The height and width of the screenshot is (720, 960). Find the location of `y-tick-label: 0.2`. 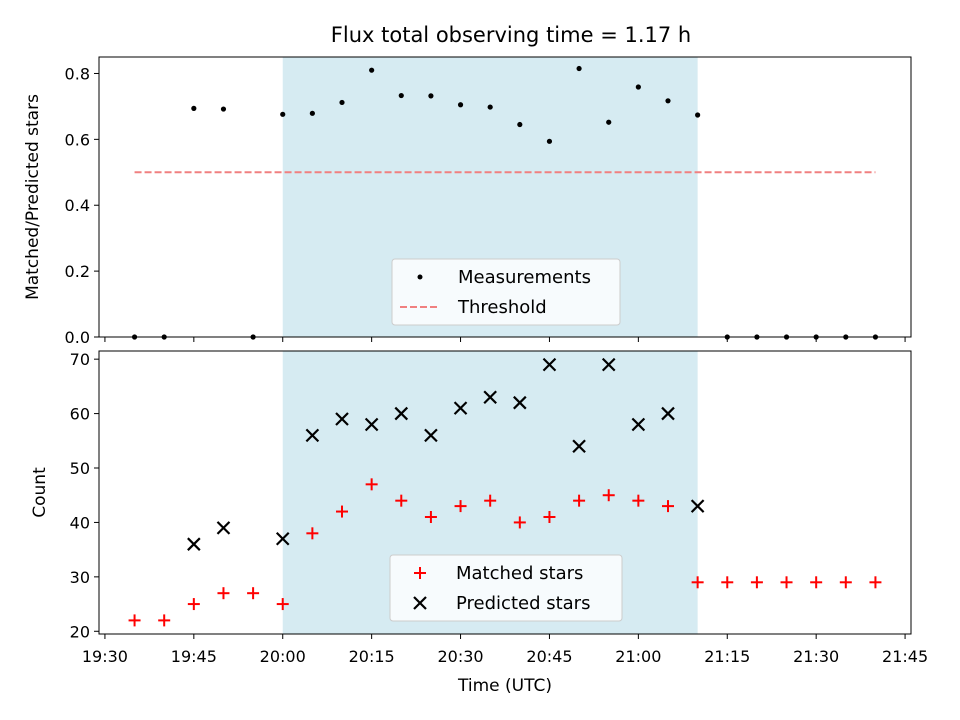

y-tick-label: 0.2 is located at coordinates (77, 271).